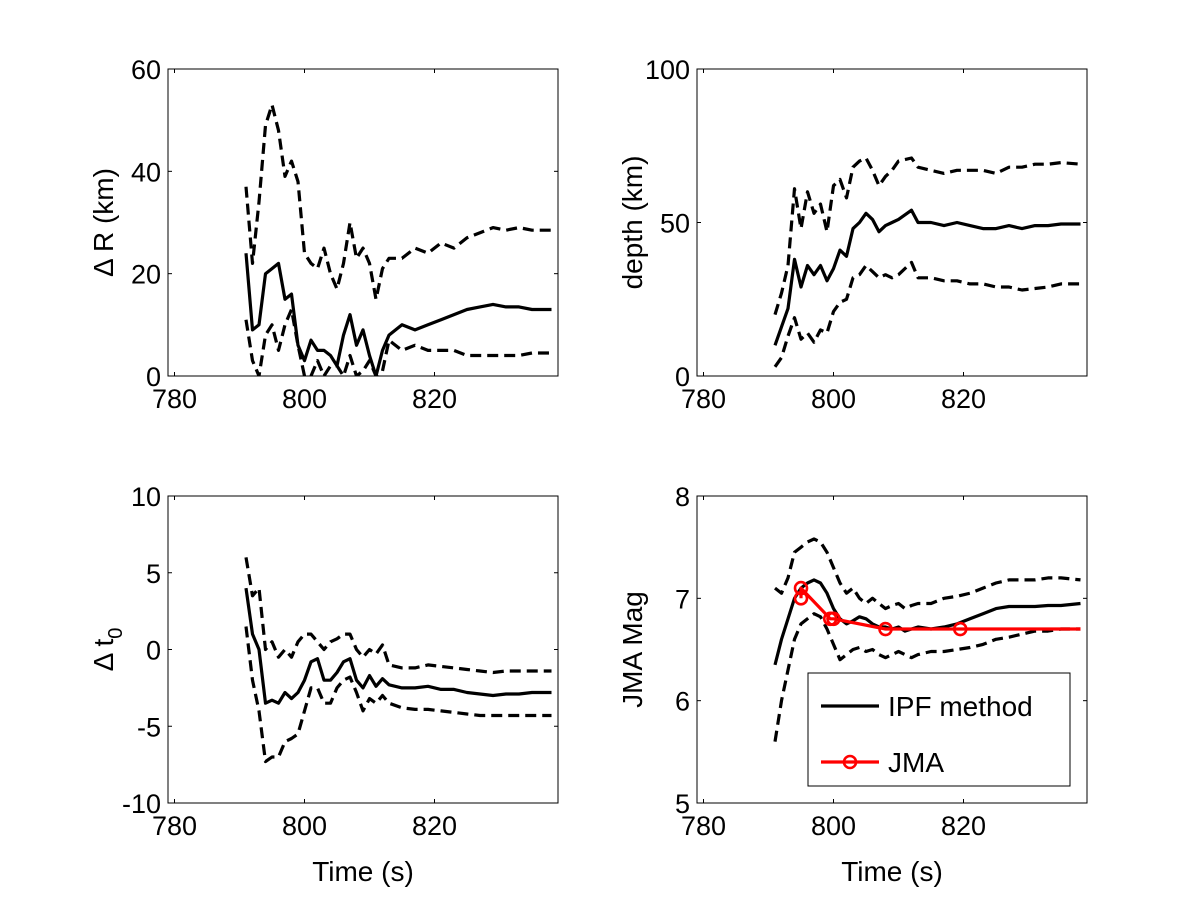  I want to click on y-axis-label: Δ R (km), so click(103, 222).